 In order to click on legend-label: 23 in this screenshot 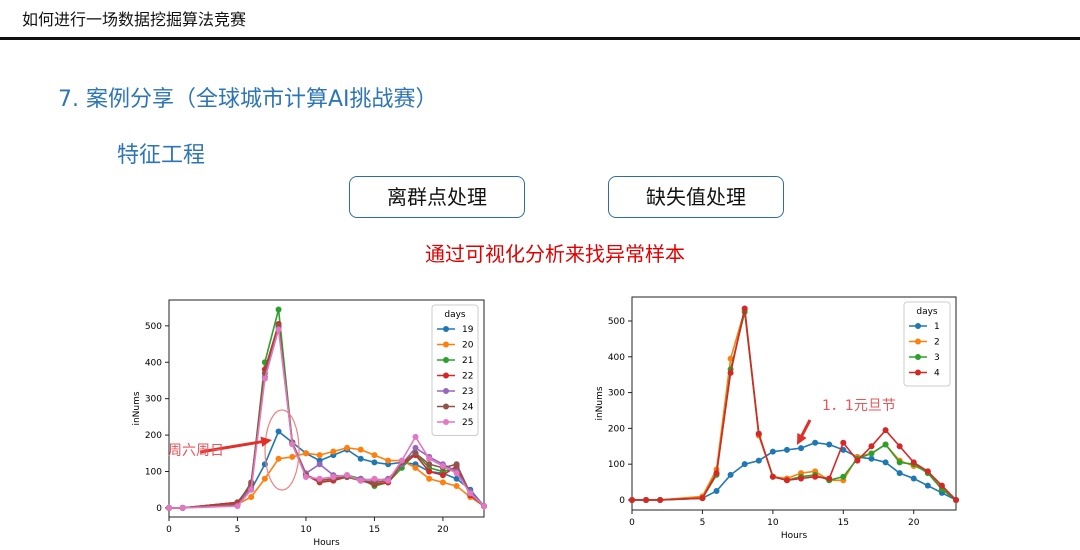, I will do `click(467, 392)`.